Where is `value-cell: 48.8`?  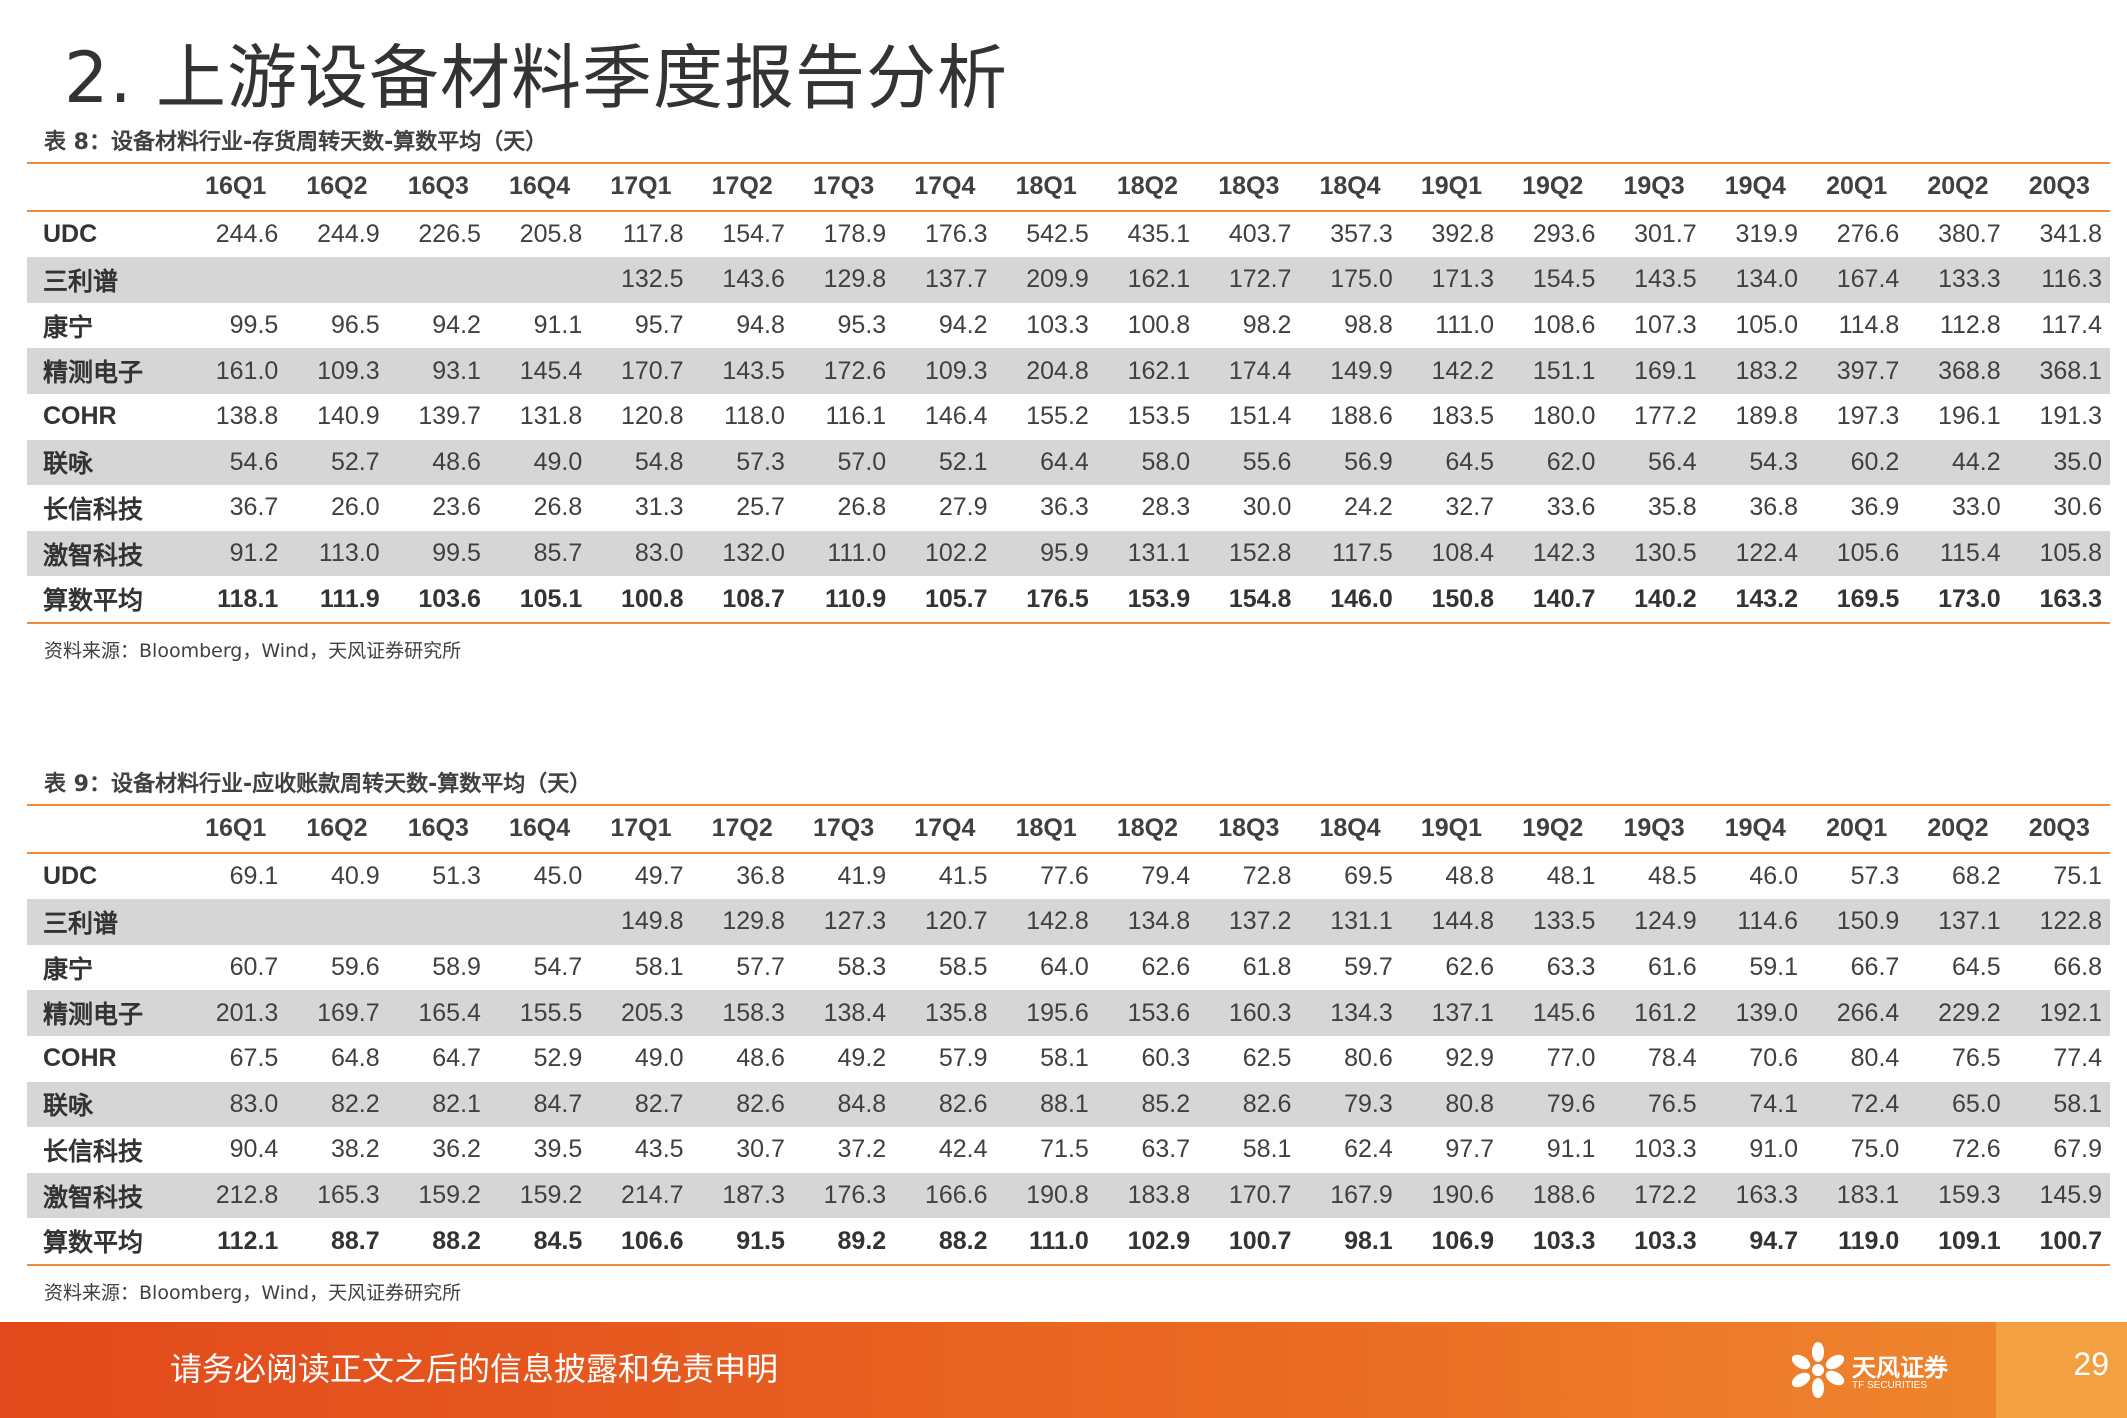
value-cell: 48.8 is located at coordinates (1470, 875).